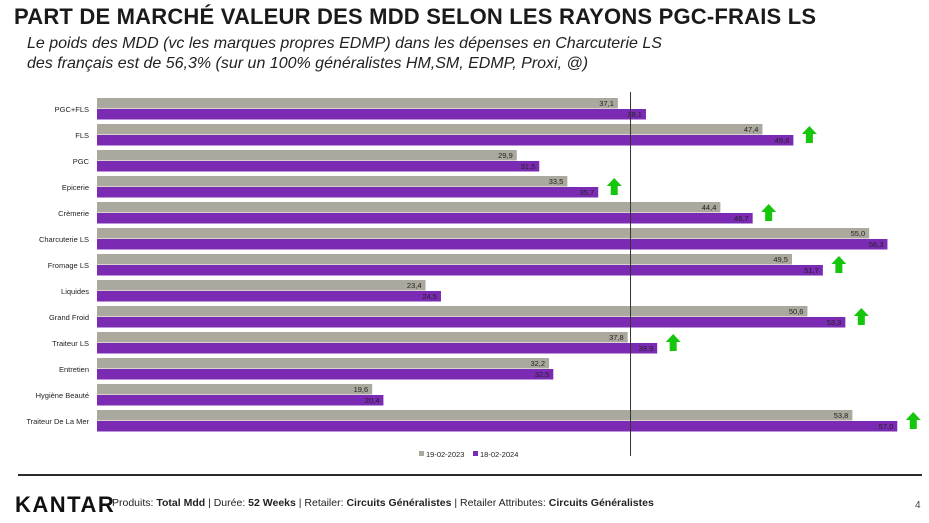 The height and width of the screenshot is (523, 929). What do you see at coordinates (57, 421) in the screenshot?
I see `category-label: Traiteur De La Mer` at bounding box center [57, 421].